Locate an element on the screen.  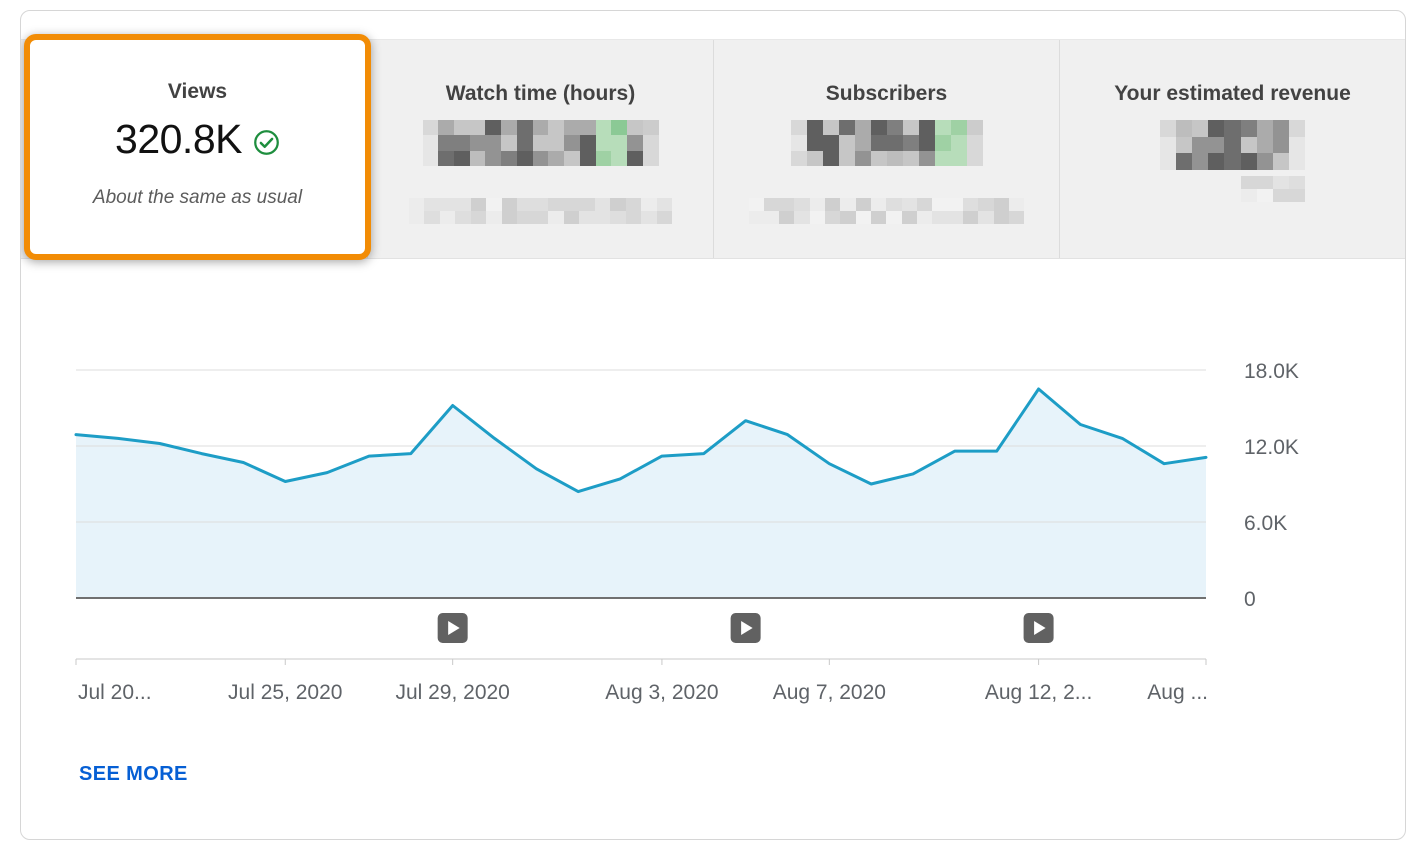
revenue-label: Your estimated revenue is located at coordinates (1232, 93).